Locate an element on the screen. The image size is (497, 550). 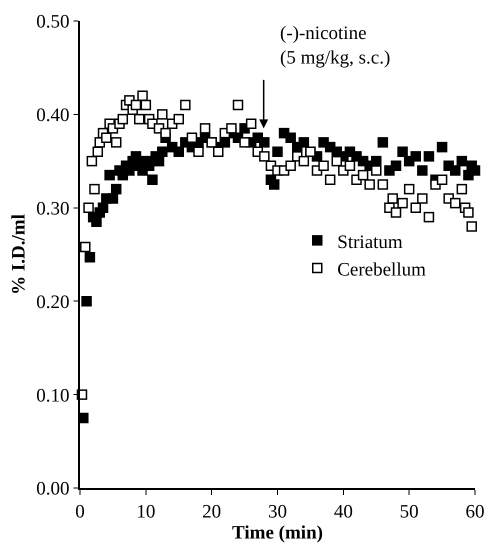
y-tick-label: 0.10 is located at coordinates (53, 395).